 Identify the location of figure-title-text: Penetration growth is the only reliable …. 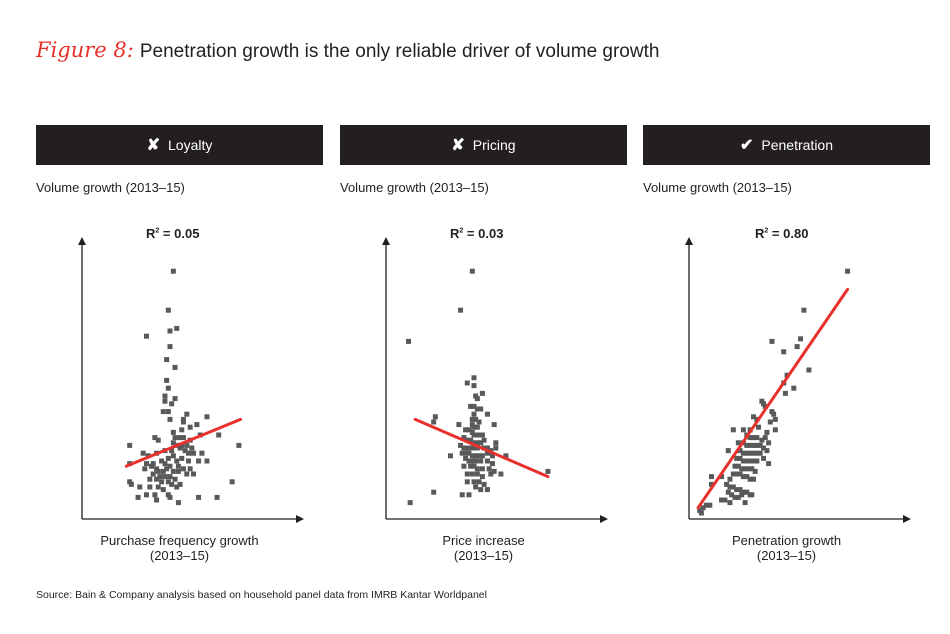
(399, 51).